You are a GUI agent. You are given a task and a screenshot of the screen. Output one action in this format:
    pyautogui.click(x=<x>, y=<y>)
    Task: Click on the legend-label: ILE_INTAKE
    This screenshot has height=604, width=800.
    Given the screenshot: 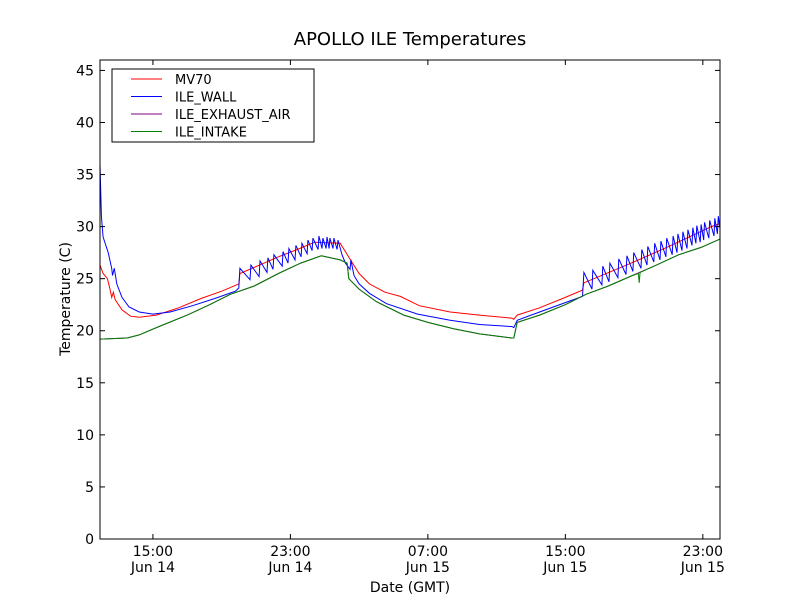 What is the action you would take?
    pyautogui.click(x=211, y=133)
    